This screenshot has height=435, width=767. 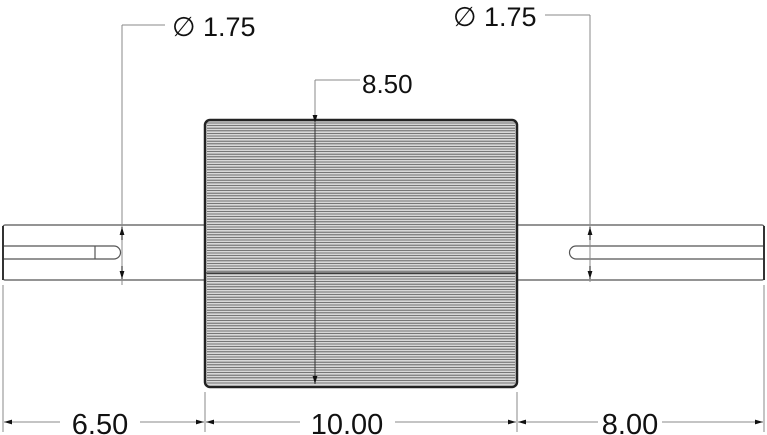 What do you see at coordinates (62, 252) in the screenshot?
I see `left-keyway` at bounding box center [62, 252].